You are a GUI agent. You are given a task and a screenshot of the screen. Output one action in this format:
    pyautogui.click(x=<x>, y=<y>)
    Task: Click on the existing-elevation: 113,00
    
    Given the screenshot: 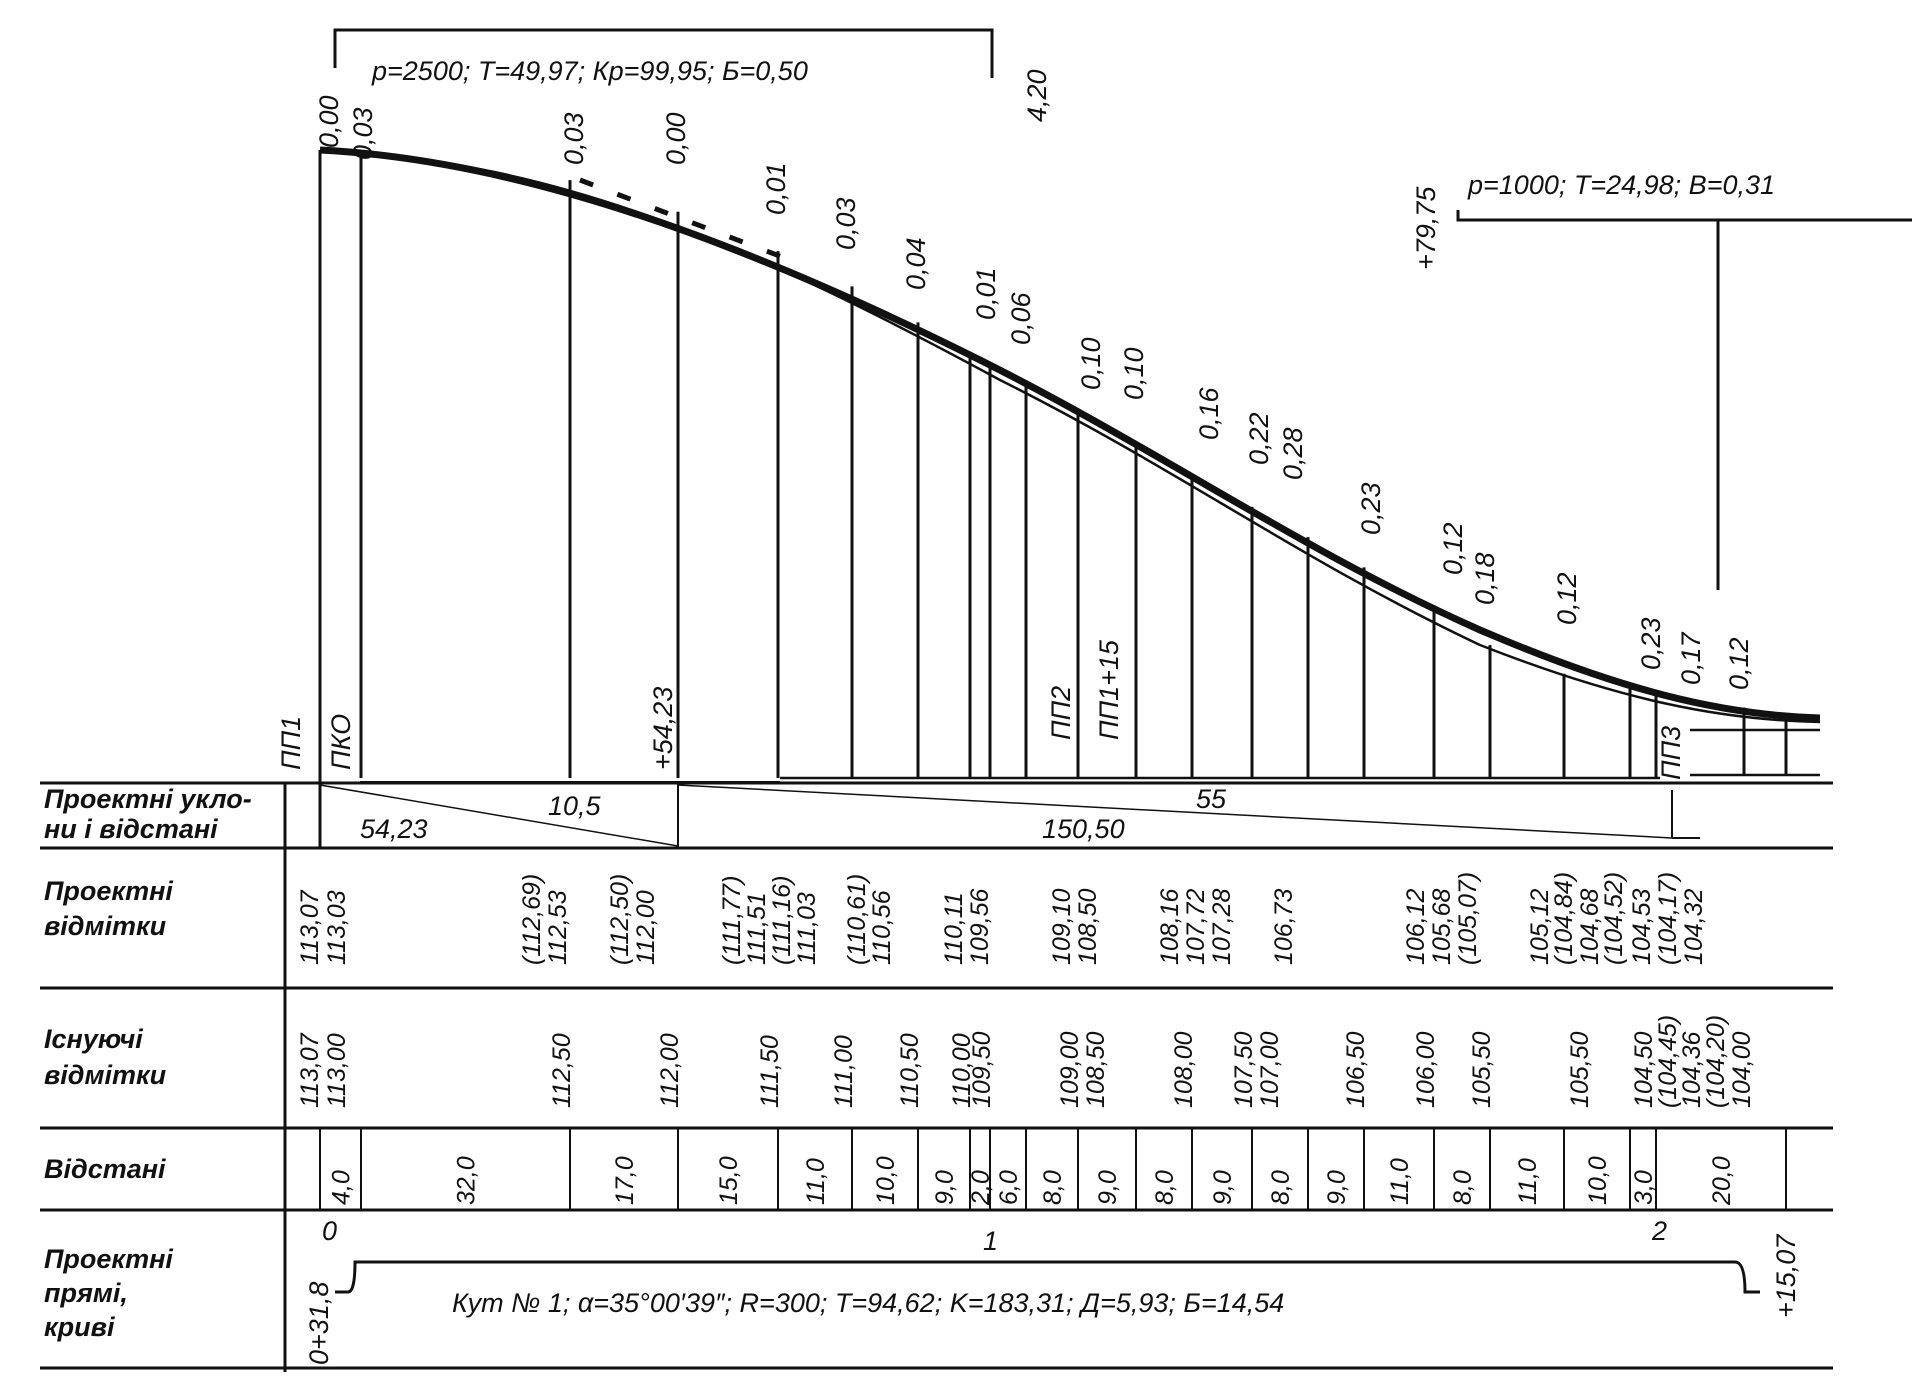 What is the action you would take?
    pyautogui.click(x=337, y=1070)
    